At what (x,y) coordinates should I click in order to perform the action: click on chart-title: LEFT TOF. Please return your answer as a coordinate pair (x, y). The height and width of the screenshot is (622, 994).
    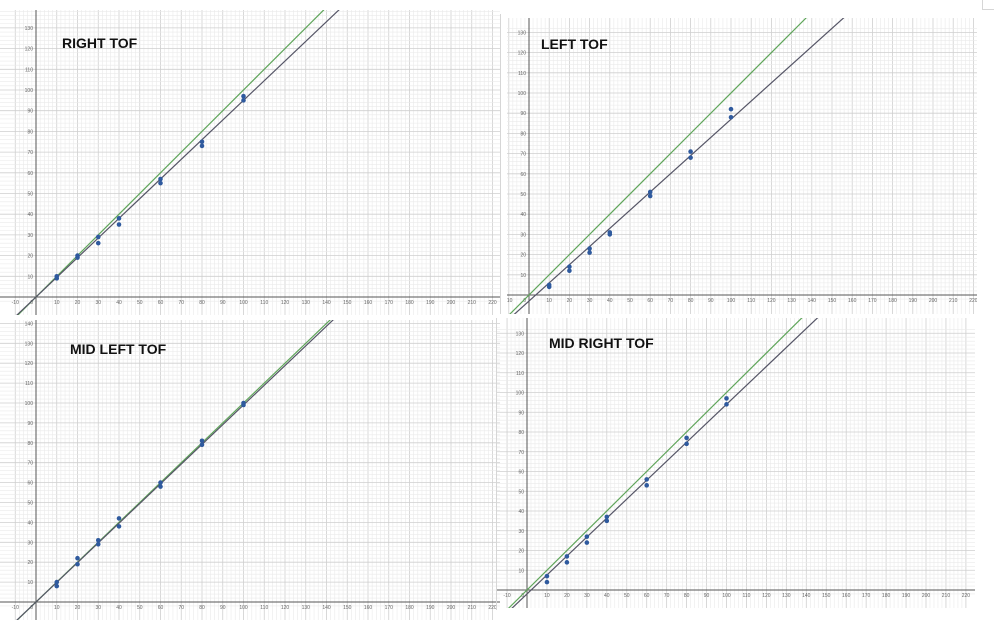
    Looking at the image, I should click on (574, 44).